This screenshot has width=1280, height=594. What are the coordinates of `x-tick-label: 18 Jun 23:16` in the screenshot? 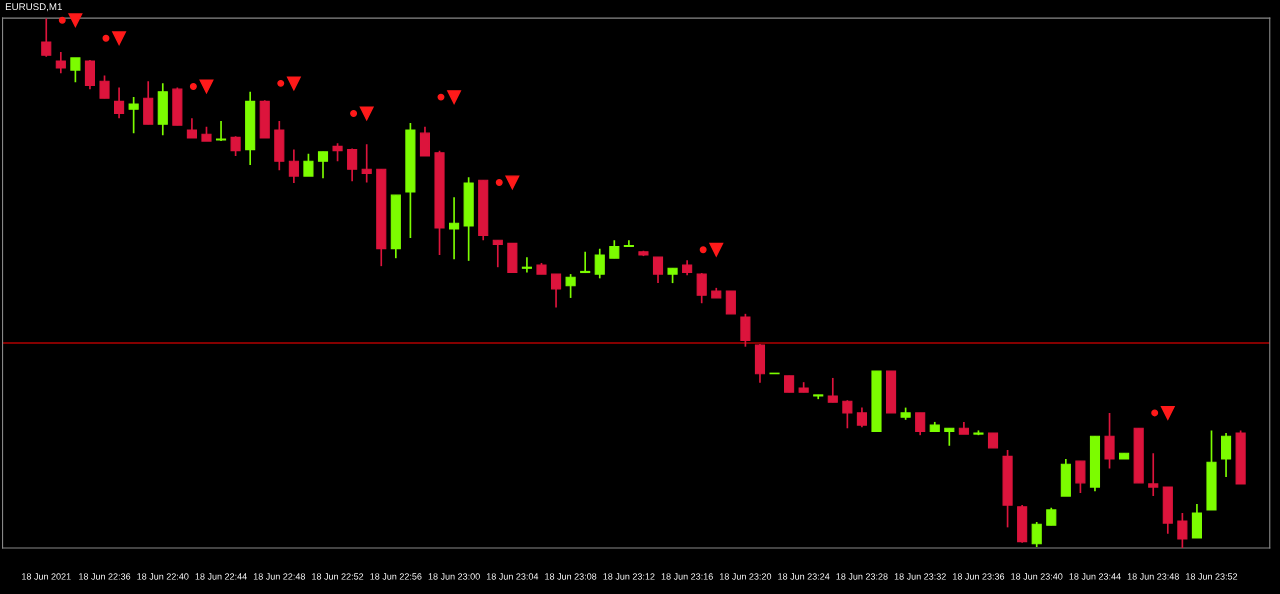 It's located at (687, 576).